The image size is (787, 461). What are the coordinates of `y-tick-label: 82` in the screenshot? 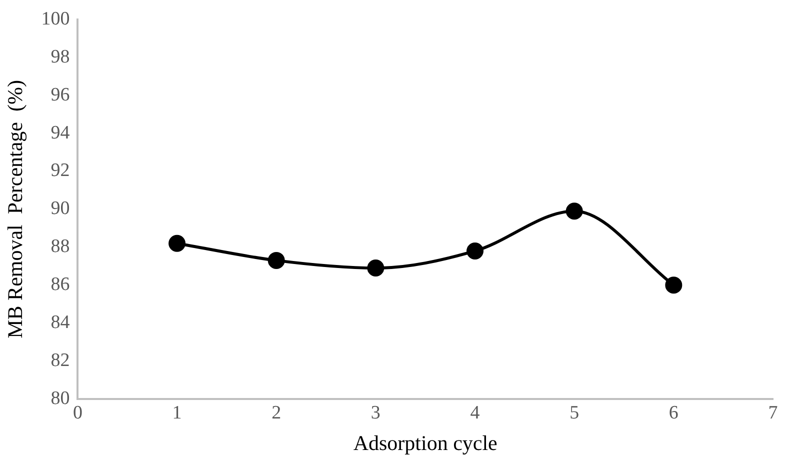 It's located at (60, 361).